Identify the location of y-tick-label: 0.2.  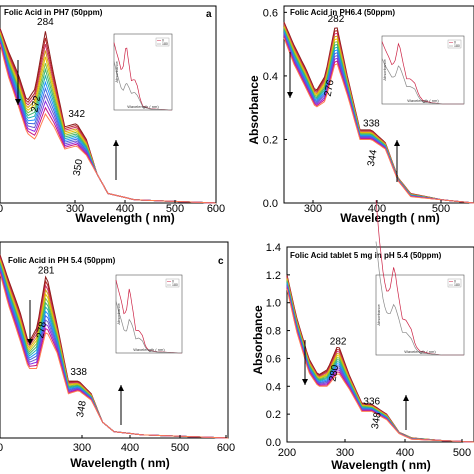
(270, 140).